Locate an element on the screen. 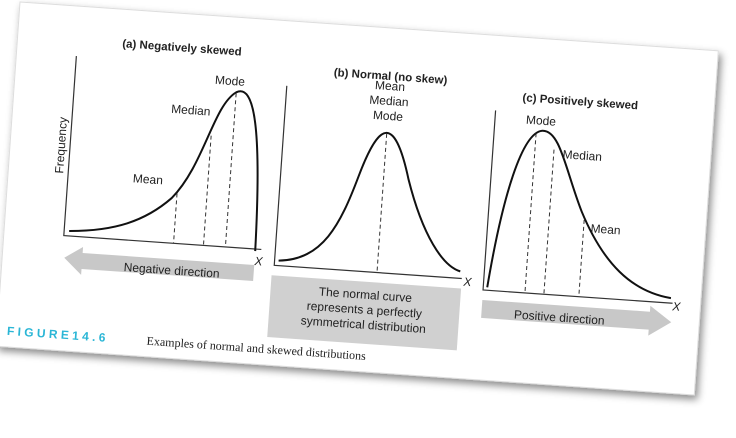 Image resolution: width=736 pixels, height=438 pixels. figure-number: F I G U R E 1 4 . 6 is located at coordinates (57, 334).